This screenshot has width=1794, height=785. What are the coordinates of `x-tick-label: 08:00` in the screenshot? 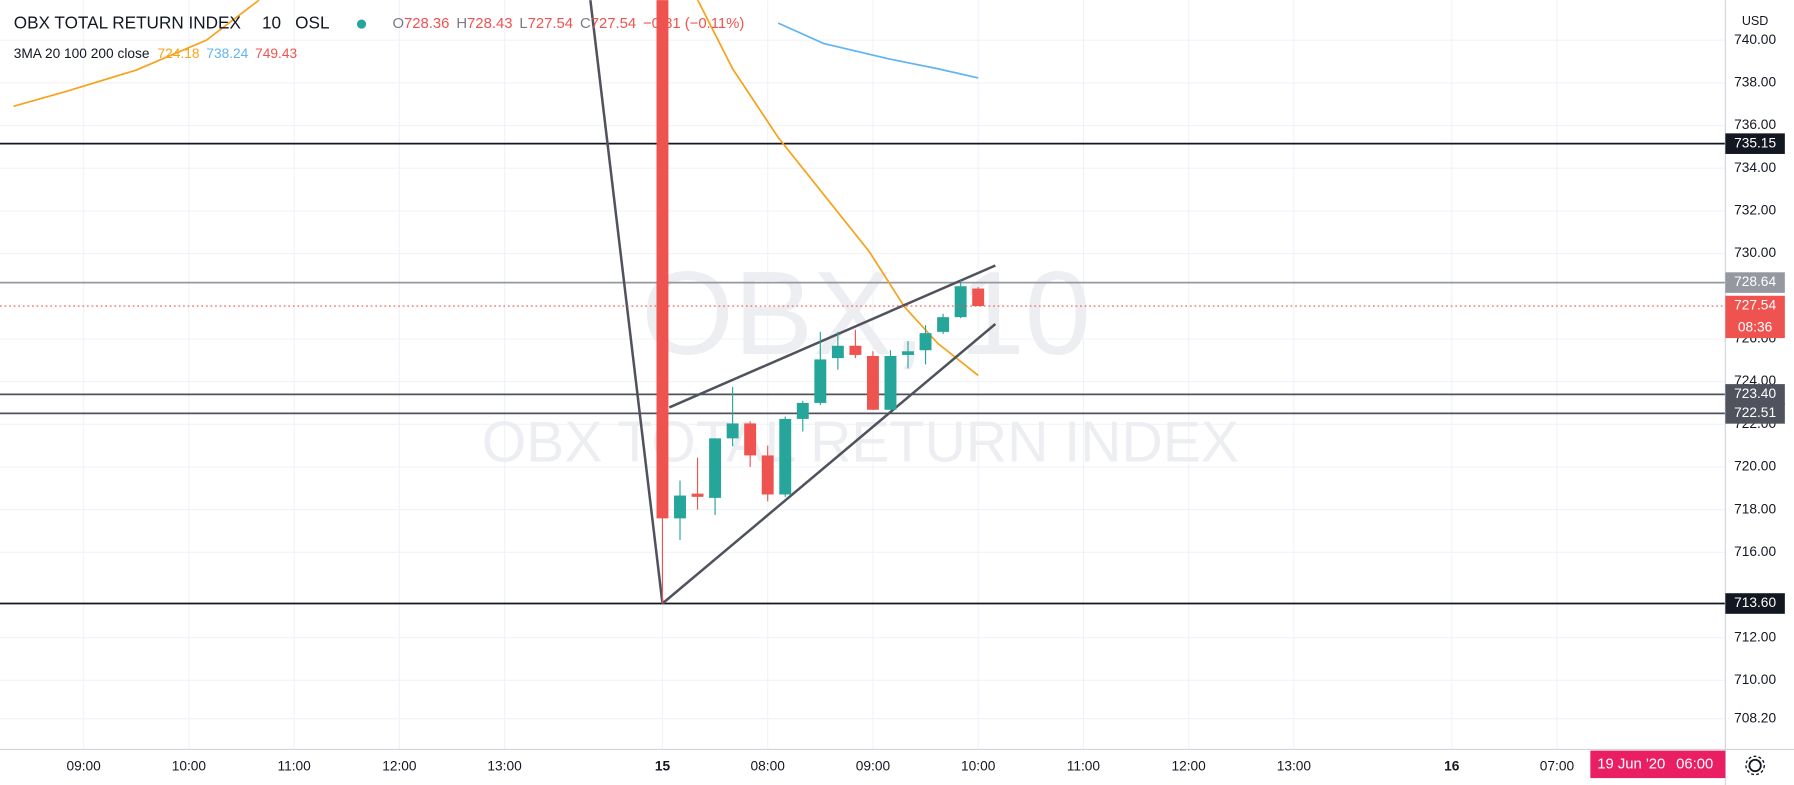 It's located at (768, 765).